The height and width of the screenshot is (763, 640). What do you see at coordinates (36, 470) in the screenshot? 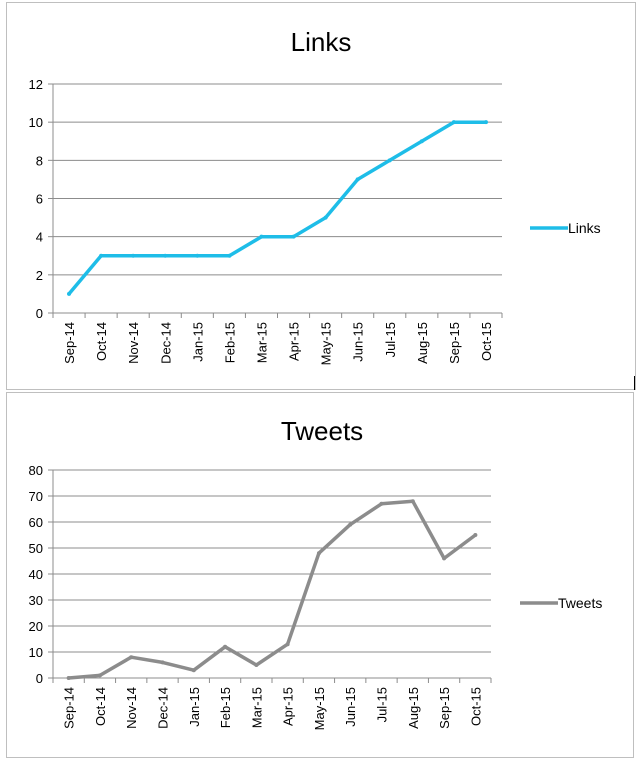
I see `tweets-y-tick-label: 80` at bounding box center [36, 470].